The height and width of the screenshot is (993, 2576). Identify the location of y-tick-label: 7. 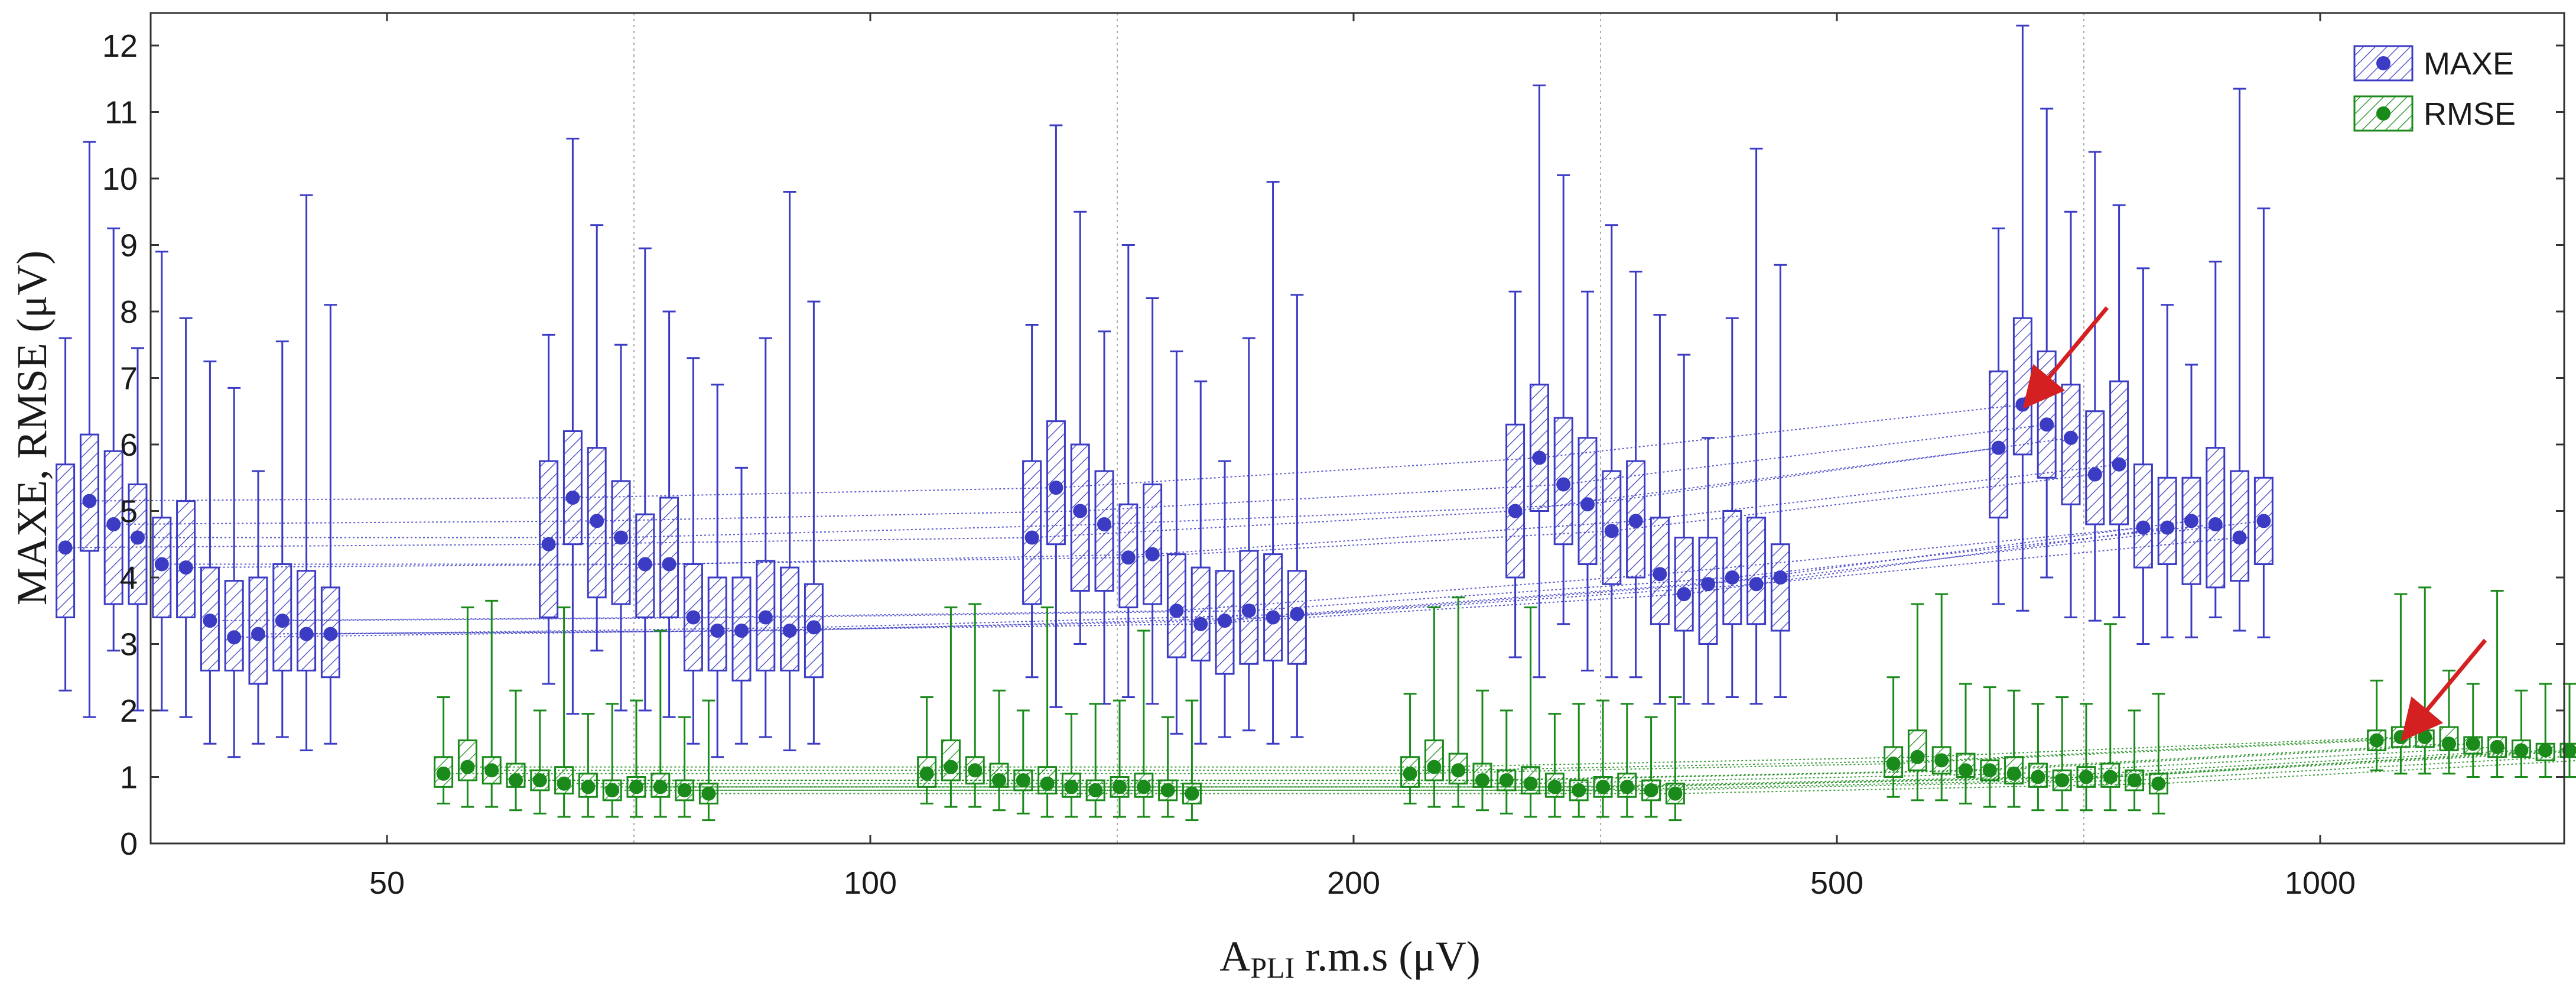
(129, 379).